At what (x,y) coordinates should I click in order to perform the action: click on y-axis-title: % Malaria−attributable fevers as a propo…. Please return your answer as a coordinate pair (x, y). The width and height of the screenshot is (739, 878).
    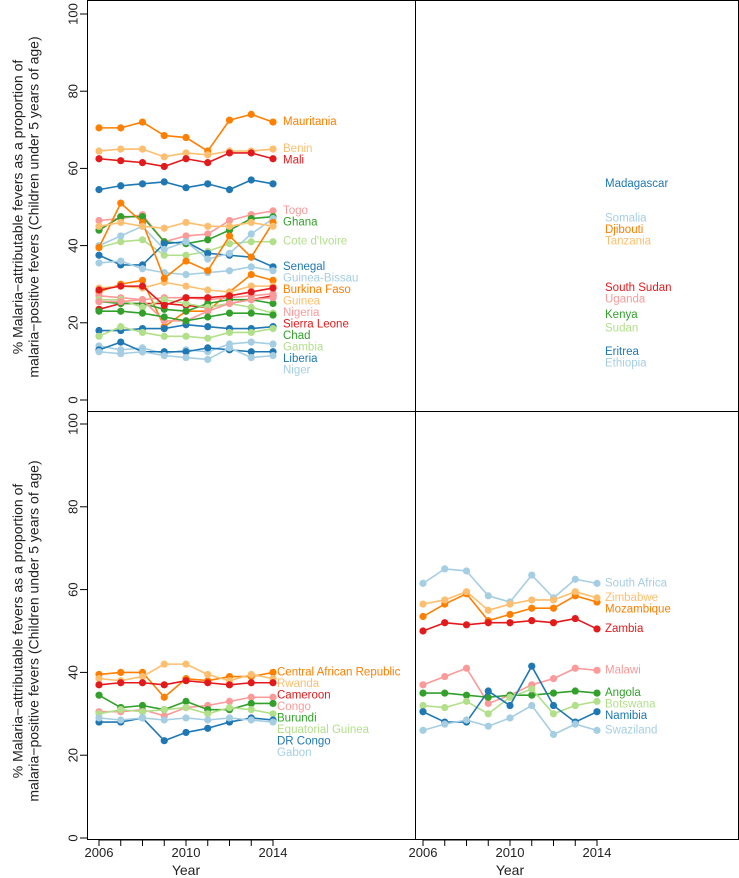
    Looking at the image, I should click on (26, 630).